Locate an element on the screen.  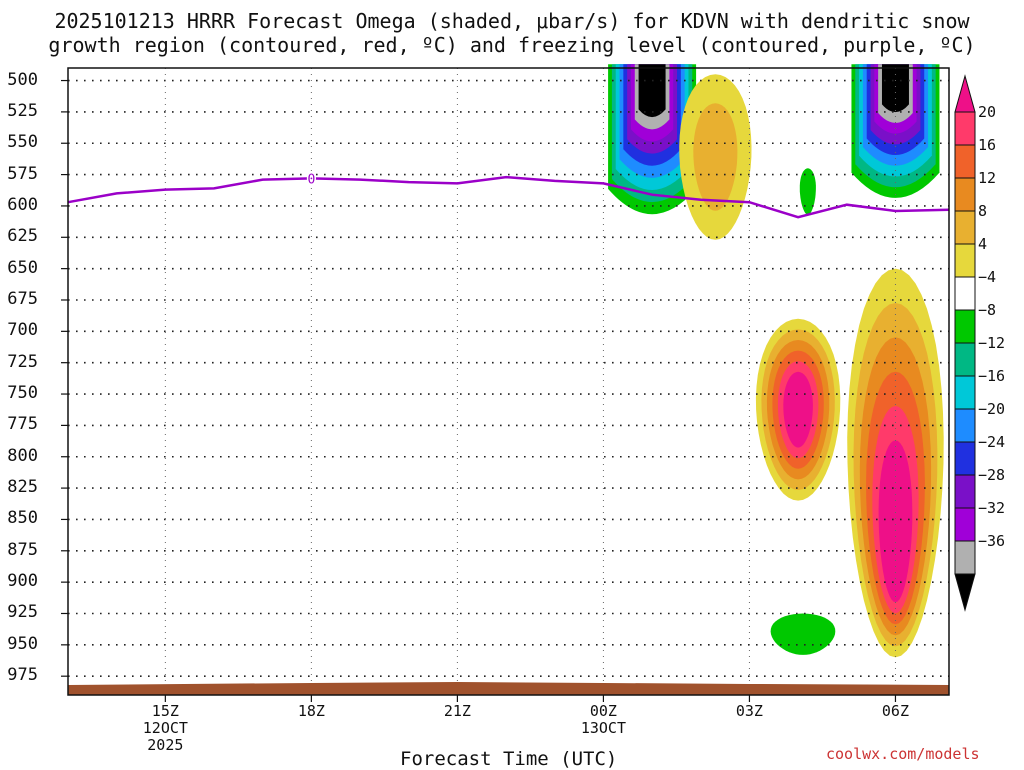
terrain-layer is located at coordinates (508, 688).